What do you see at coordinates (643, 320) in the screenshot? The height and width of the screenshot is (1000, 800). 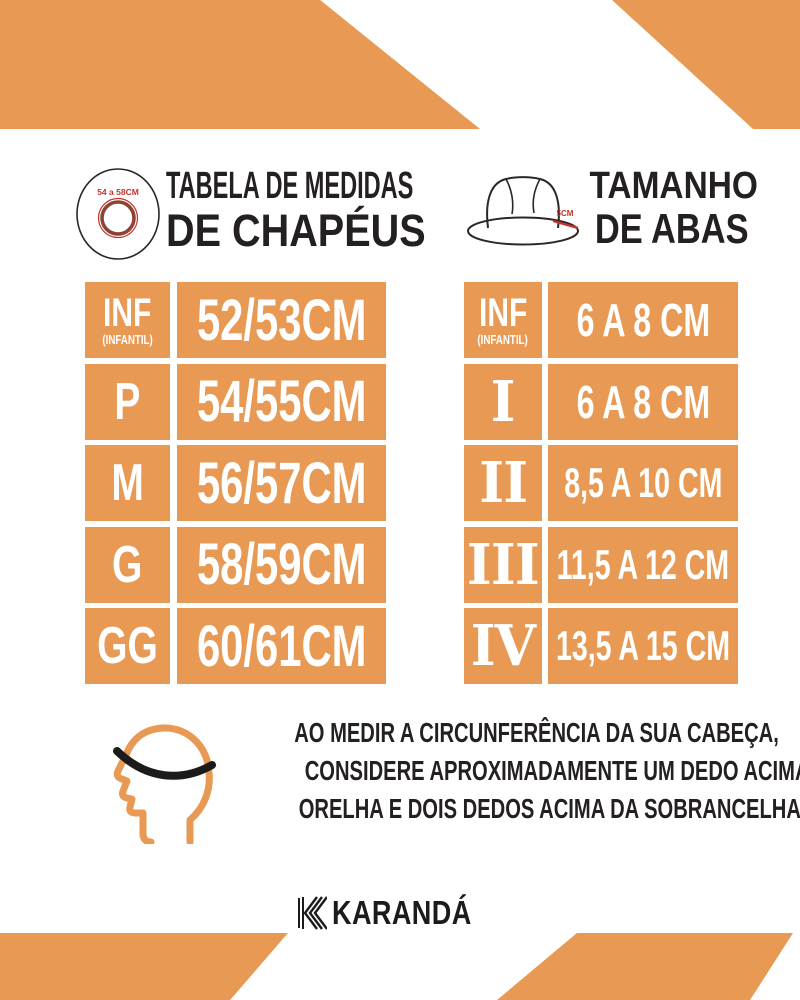 I see `brim-size-value-inf: 6 A 8 CM` at bounding box center [643, 320].